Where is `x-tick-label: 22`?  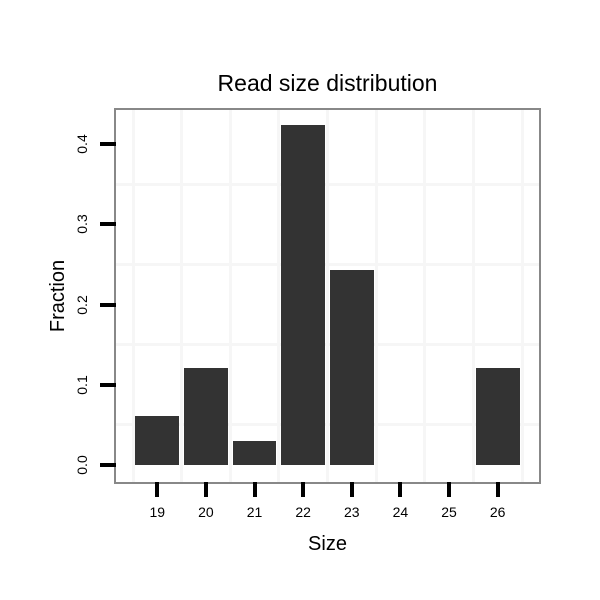
x-tick-label: 22 is located at coordinates (303, 512).